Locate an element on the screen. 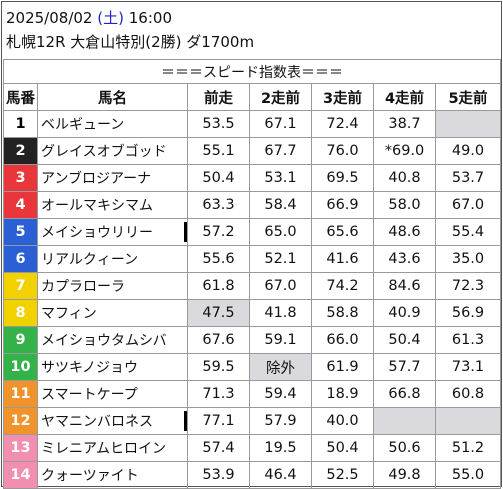 Image resolution: width=503 pixels, height=489 pixels. horse-name: メイショウタムシバ is located at coordinates (112, 340).